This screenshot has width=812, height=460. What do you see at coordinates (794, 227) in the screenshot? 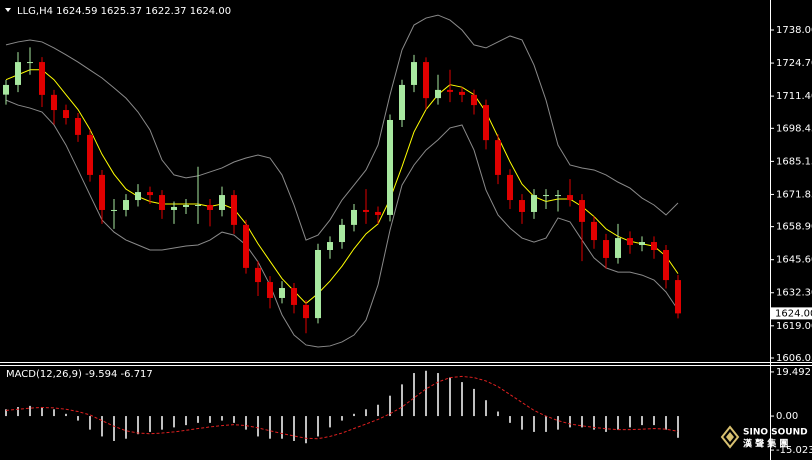
I see `y-tick-label: 1658.90` at bounding box center [794, 227].